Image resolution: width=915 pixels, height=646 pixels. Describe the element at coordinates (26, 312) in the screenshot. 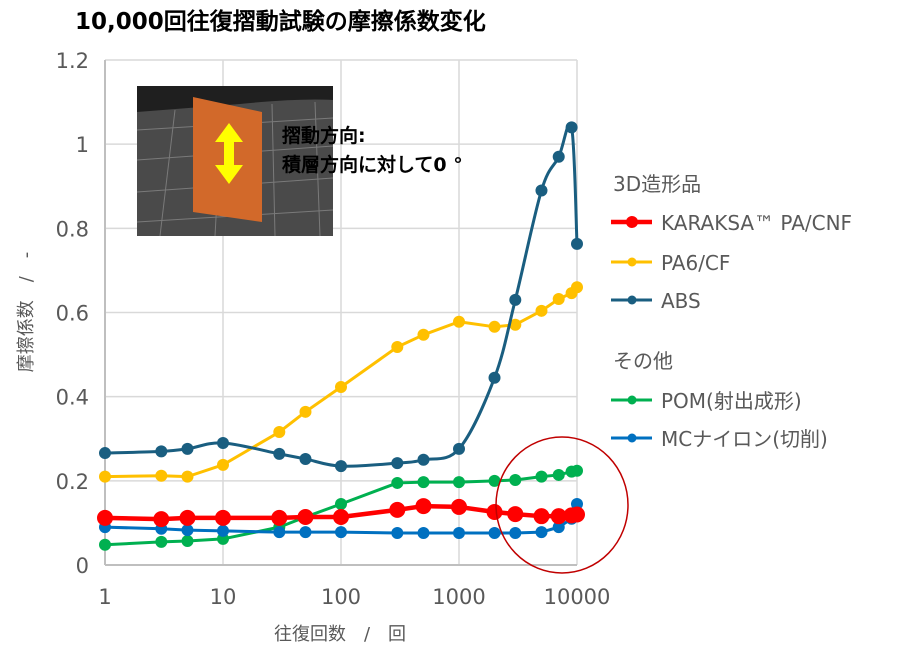

I see `y-axis-label: 摩擦係数 / -` at that location.